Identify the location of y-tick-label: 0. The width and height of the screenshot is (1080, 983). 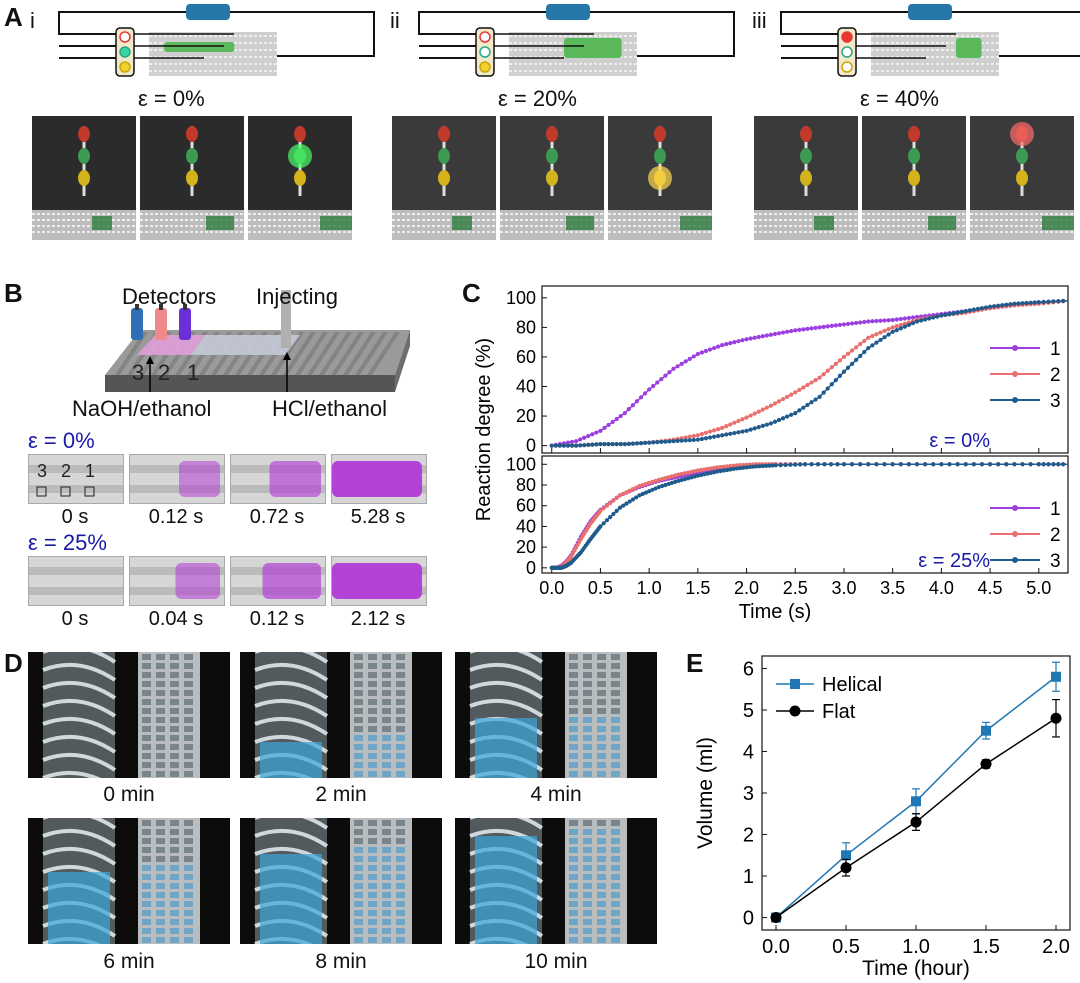
(748, 919).